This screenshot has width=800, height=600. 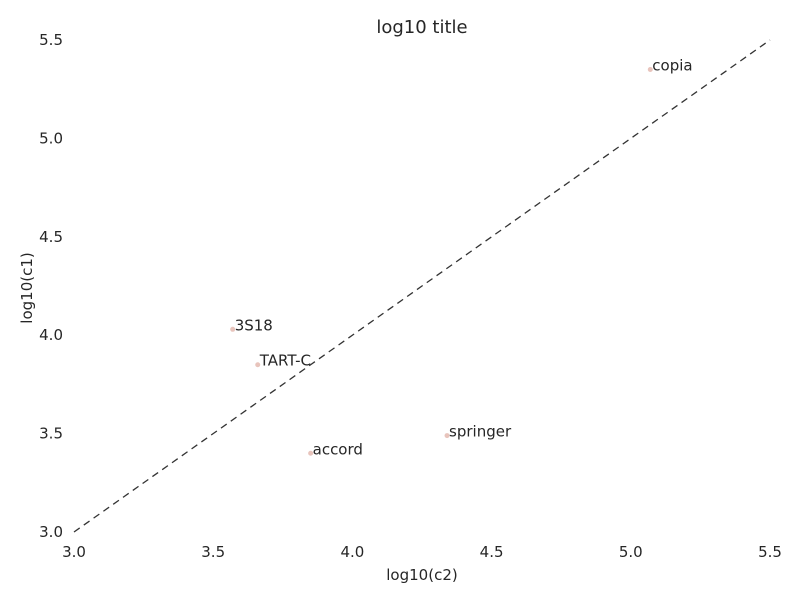 I want to click on y-tick-label: 3.5, so click(x=51, y=434).